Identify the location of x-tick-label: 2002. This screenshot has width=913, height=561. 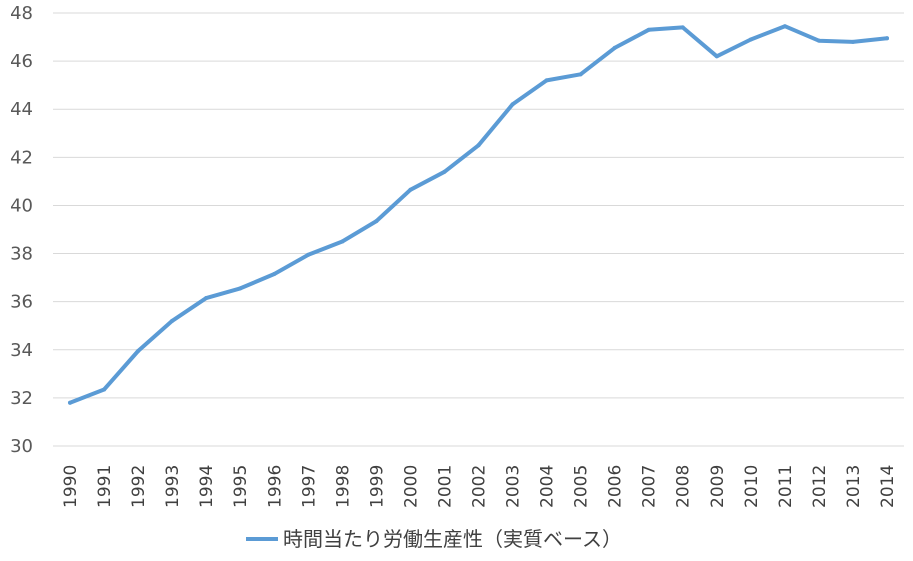
(480, 486).